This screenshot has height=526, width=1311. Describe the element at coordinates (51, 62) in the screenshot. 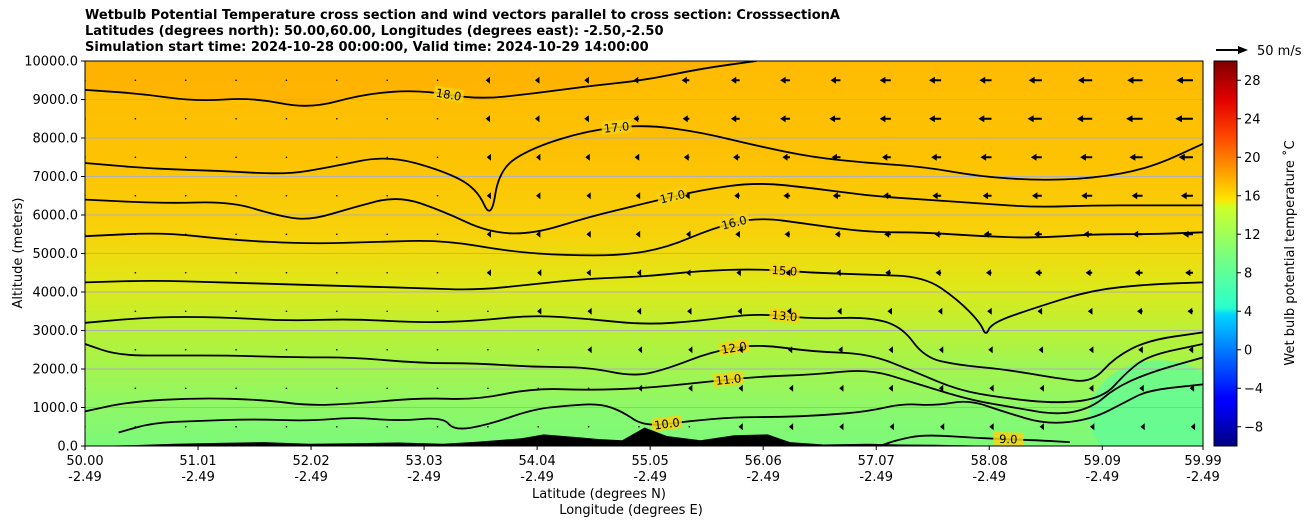

I see `y-tick-label: 10000.0` at that location.